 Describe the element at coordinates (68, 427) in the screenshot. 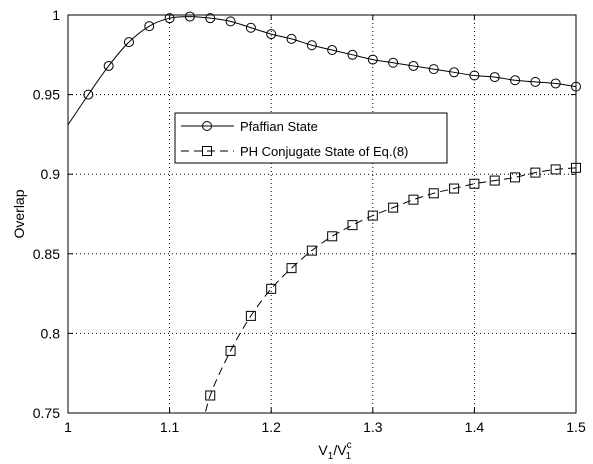

I see `x-tick-label: 1` at that location.